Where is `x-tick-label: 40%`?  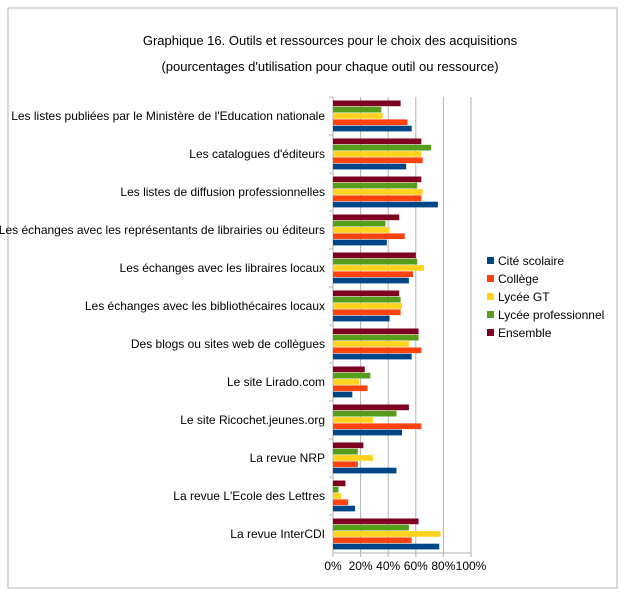 x-tick-label: 40% is located at coordinates (388, 566).